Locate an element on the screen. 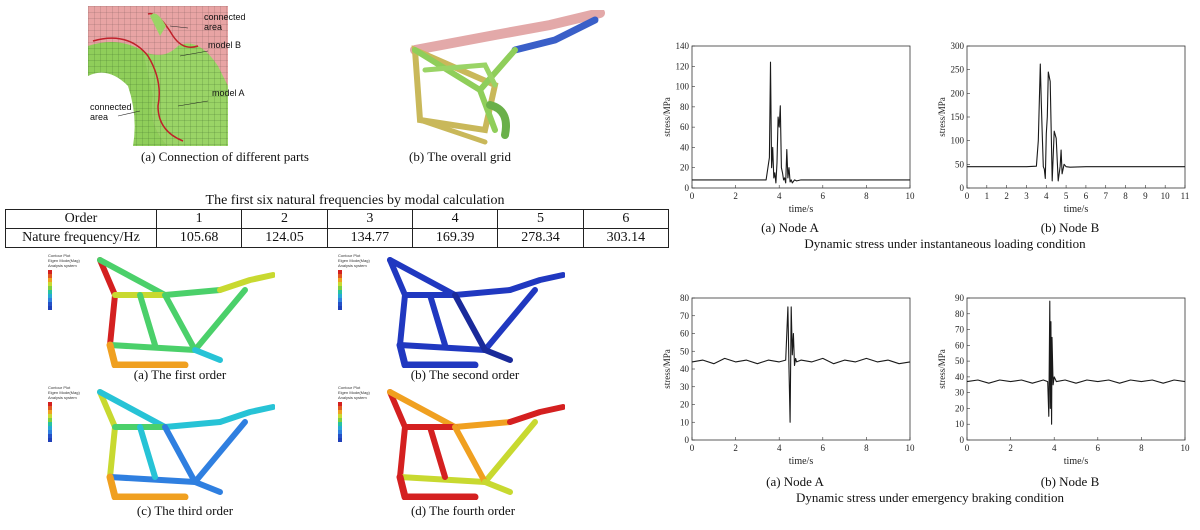 The image size is (1200, 530). table-cell-order: 1 is located at coordinates (199, 219).